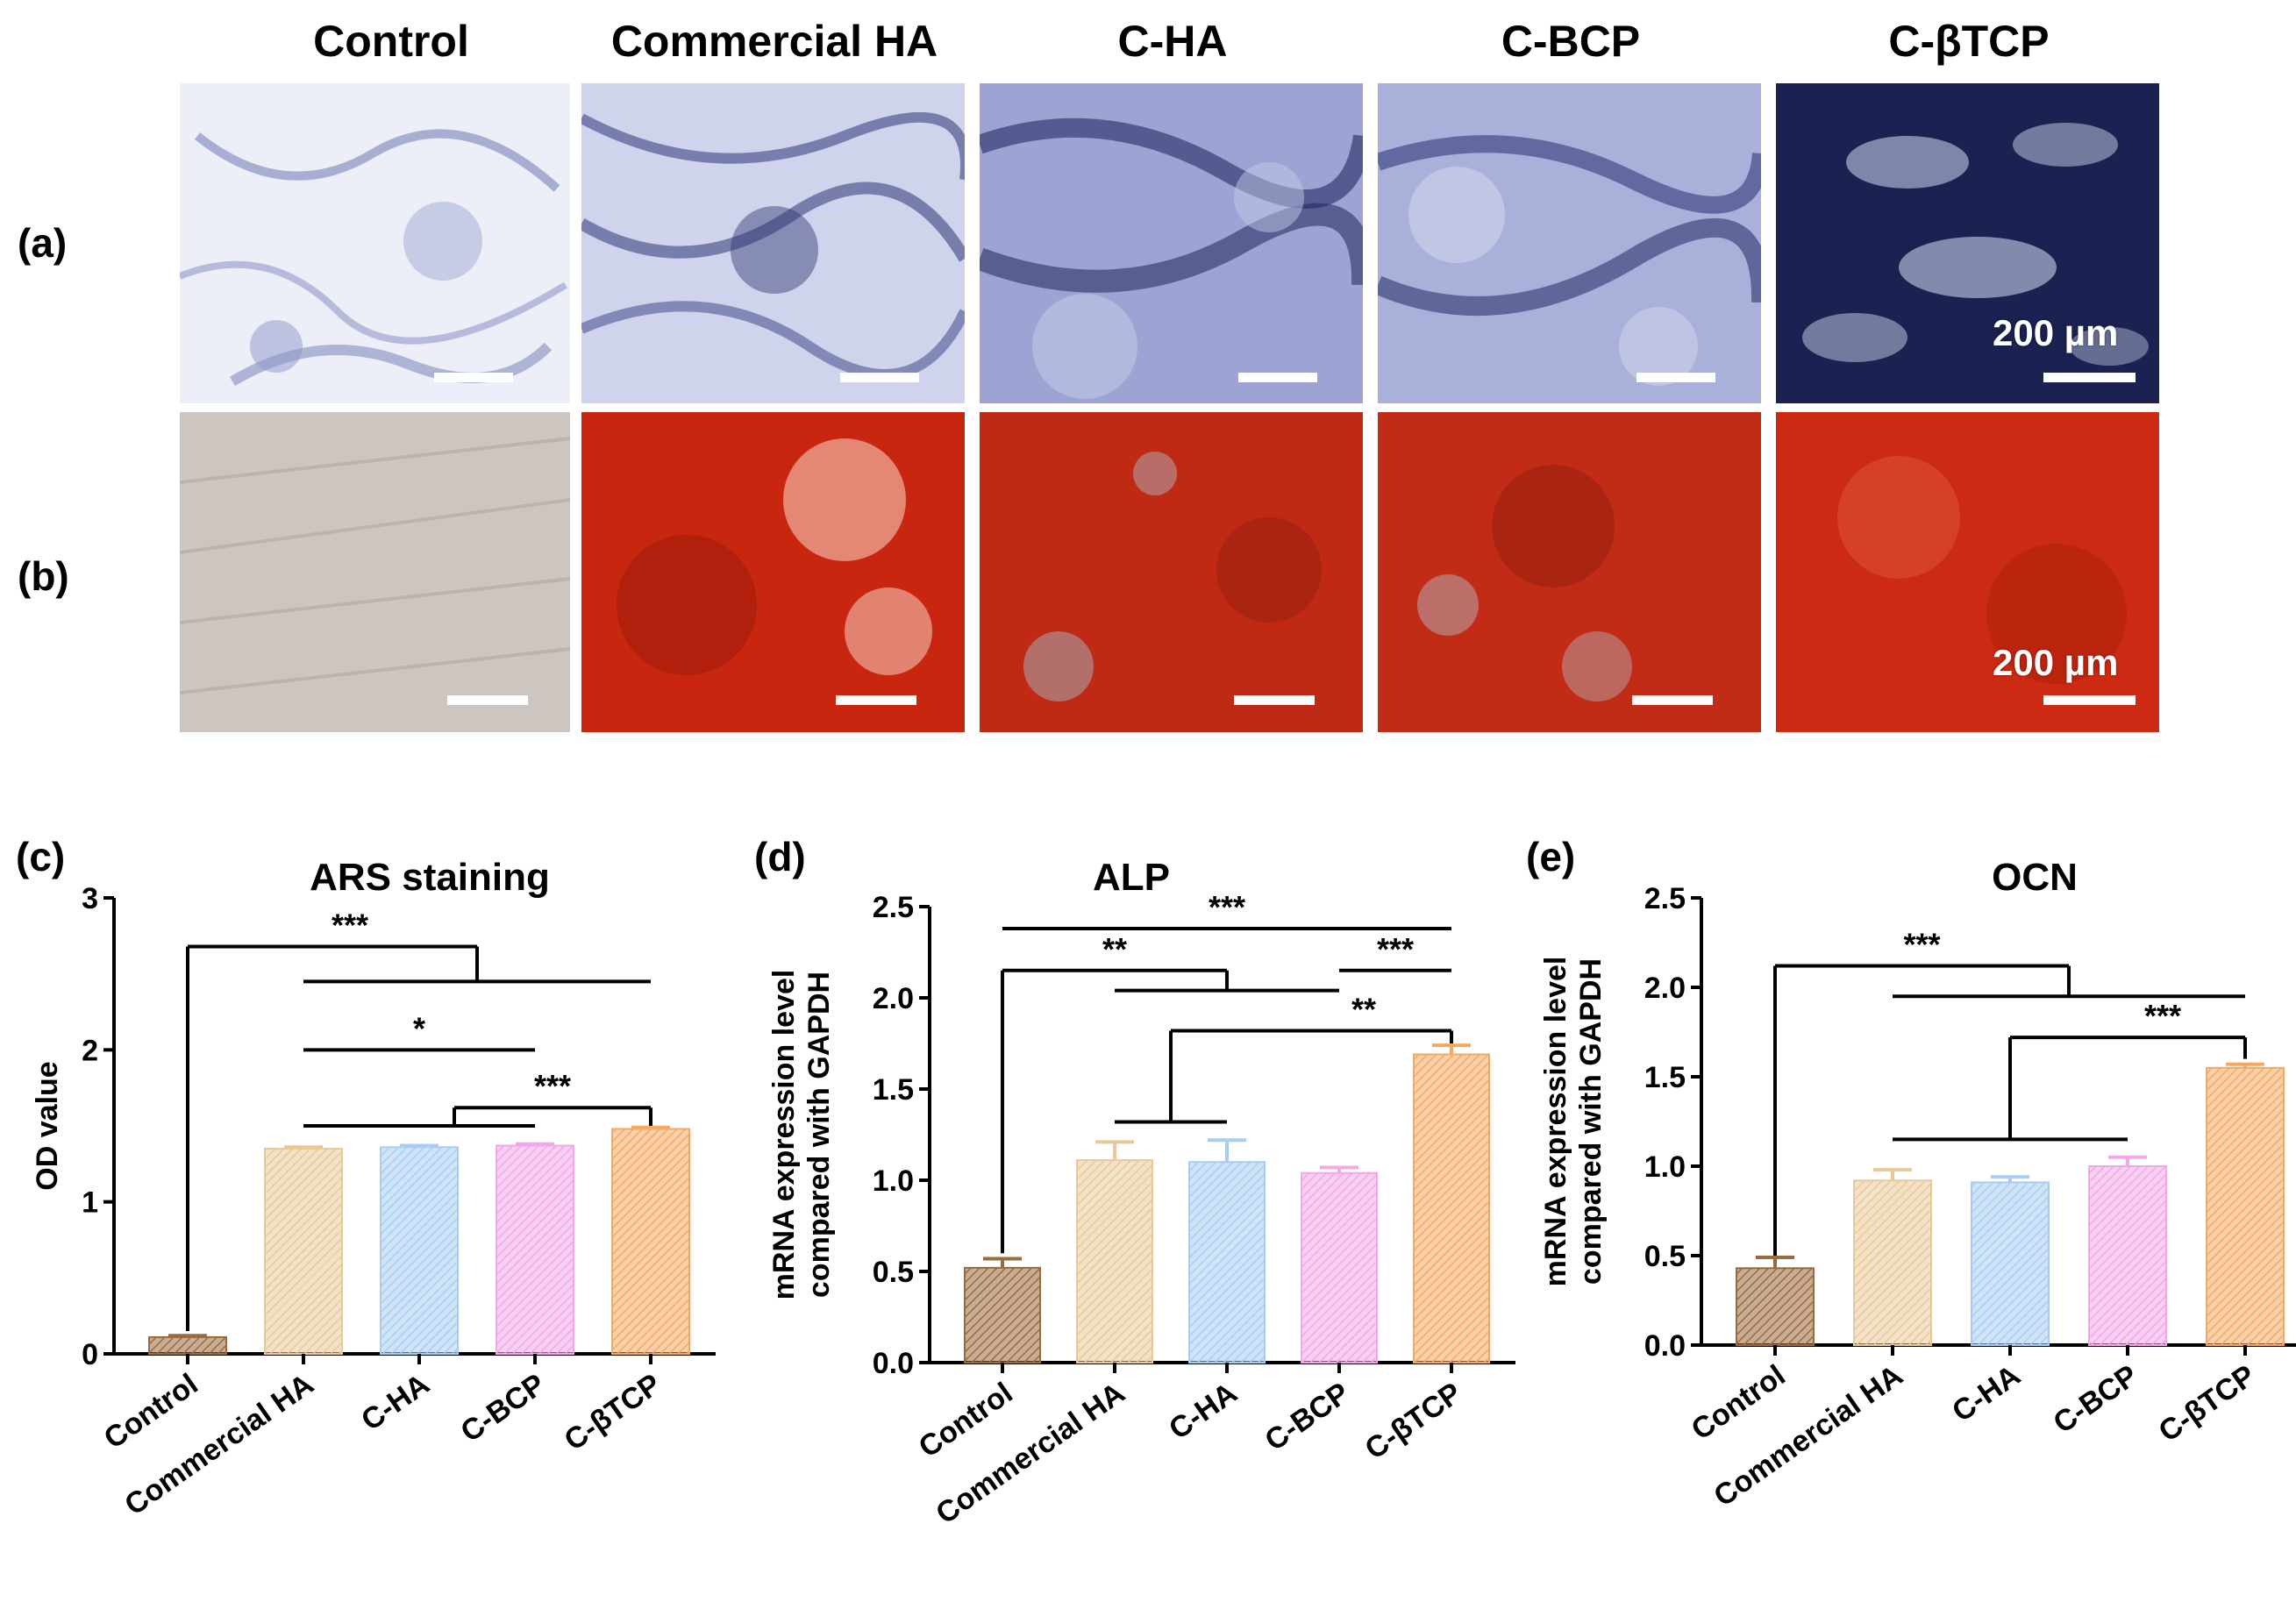 The width and height of the screenshot is (2296, 1602). Describe the element at coordinates (1967, 572) in the screenshot. I see `ars-micrograph-c-btcp` at that location.